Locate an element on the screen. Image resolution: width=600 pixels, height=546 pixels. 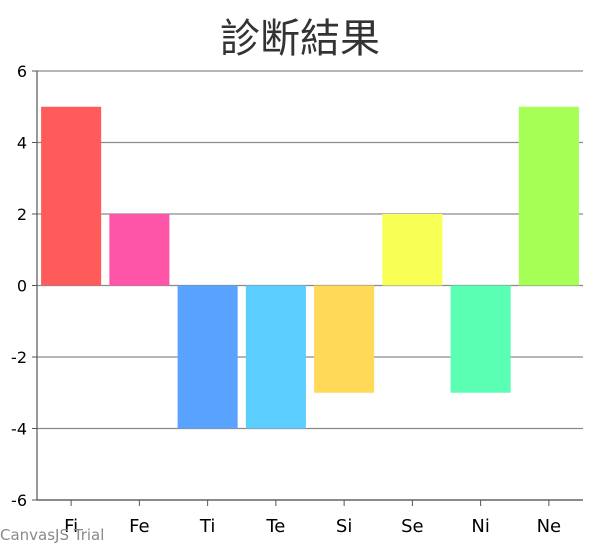
watermark-text: CanvasJS Trial is located at coordinates (52, 535).